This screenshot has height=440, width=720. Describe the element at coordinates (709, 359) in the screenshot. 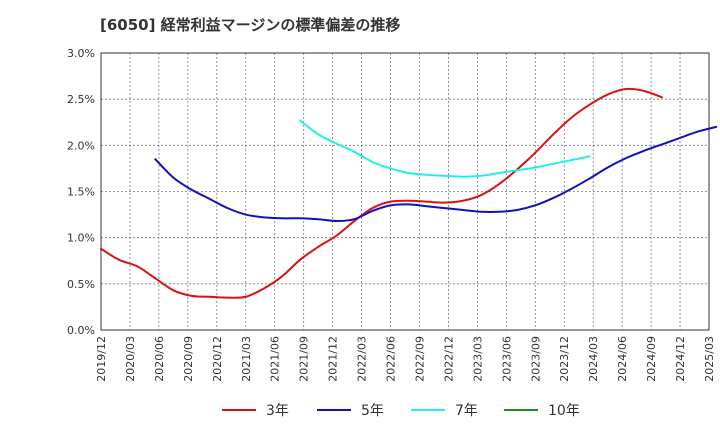

I see `x-tick-label: 2025/03` at that location.